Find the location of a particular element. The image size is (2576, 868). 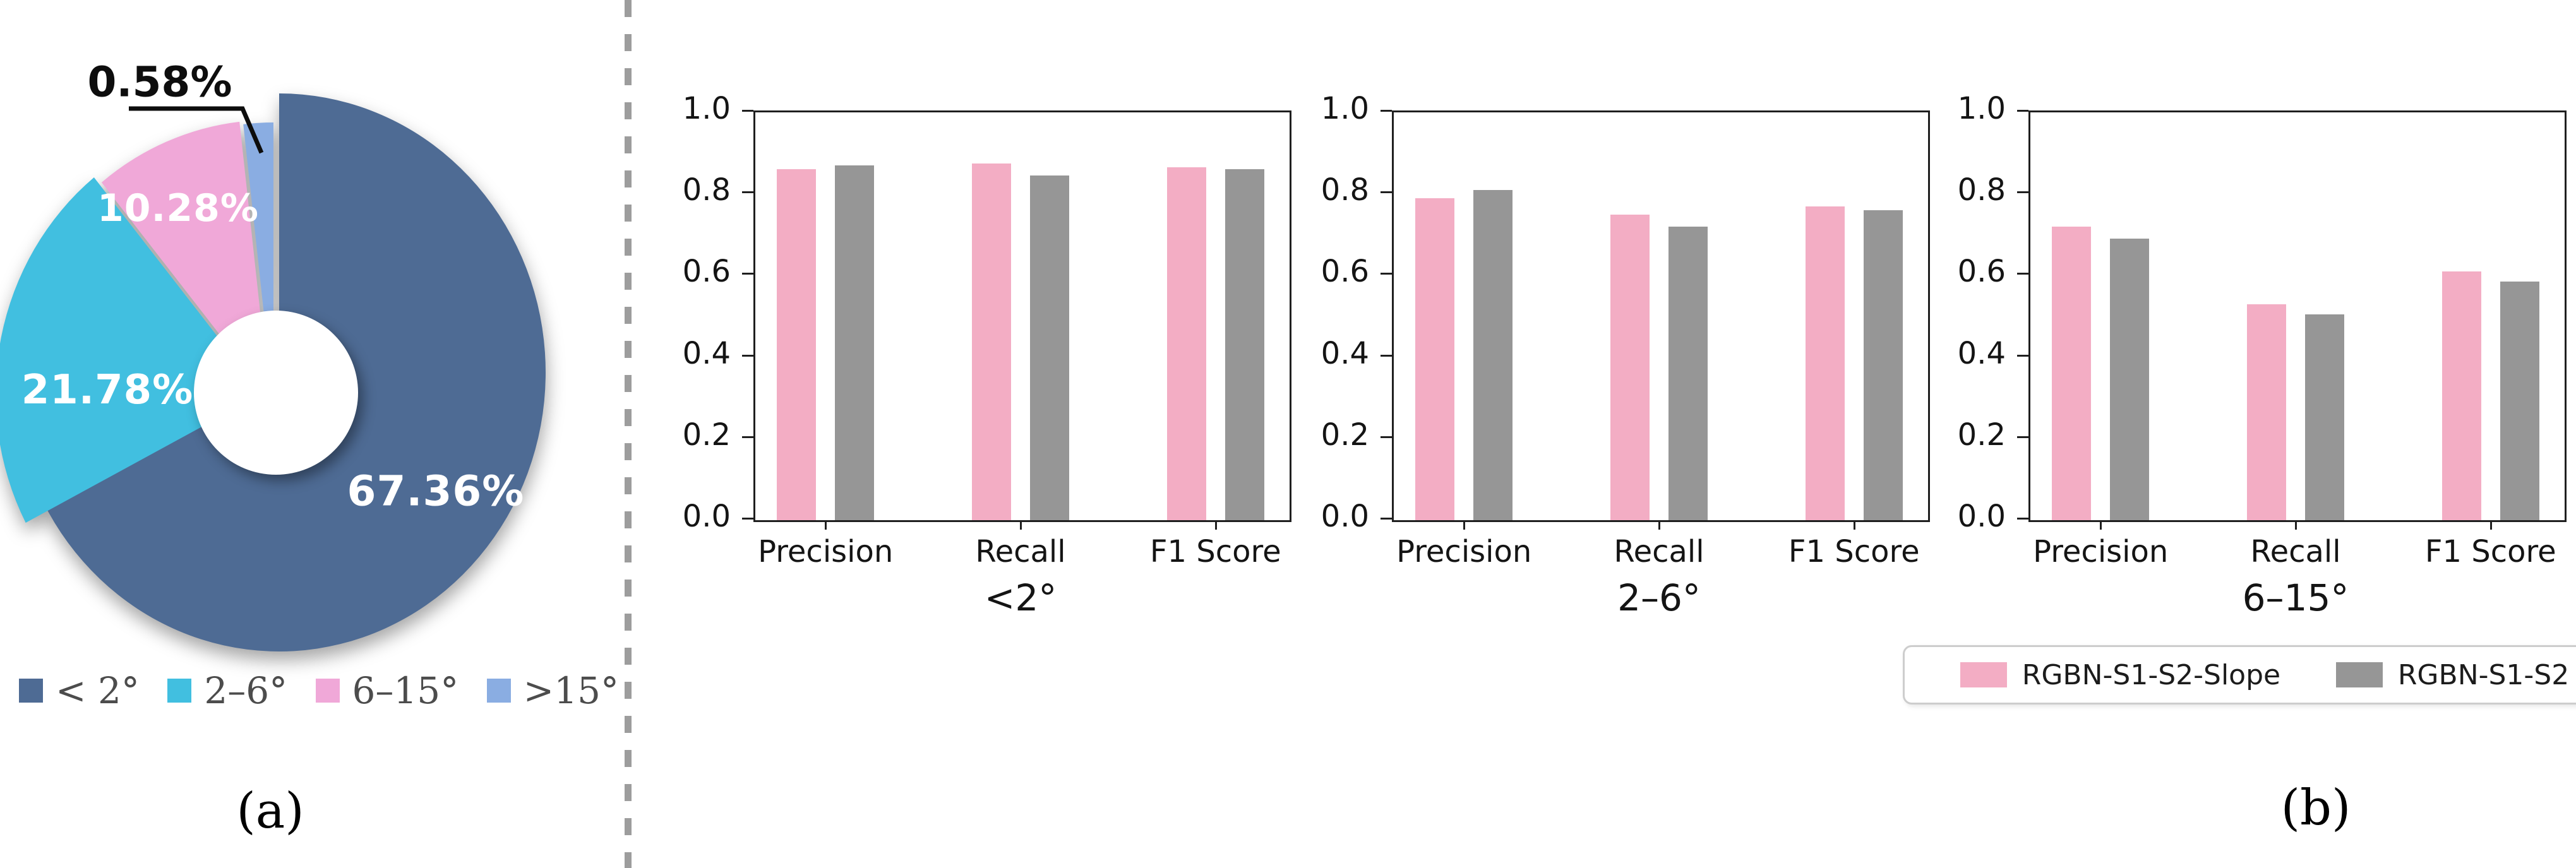

bar-legend-item: RGBN-S1-S2 is located at coordinates (2452, 674).